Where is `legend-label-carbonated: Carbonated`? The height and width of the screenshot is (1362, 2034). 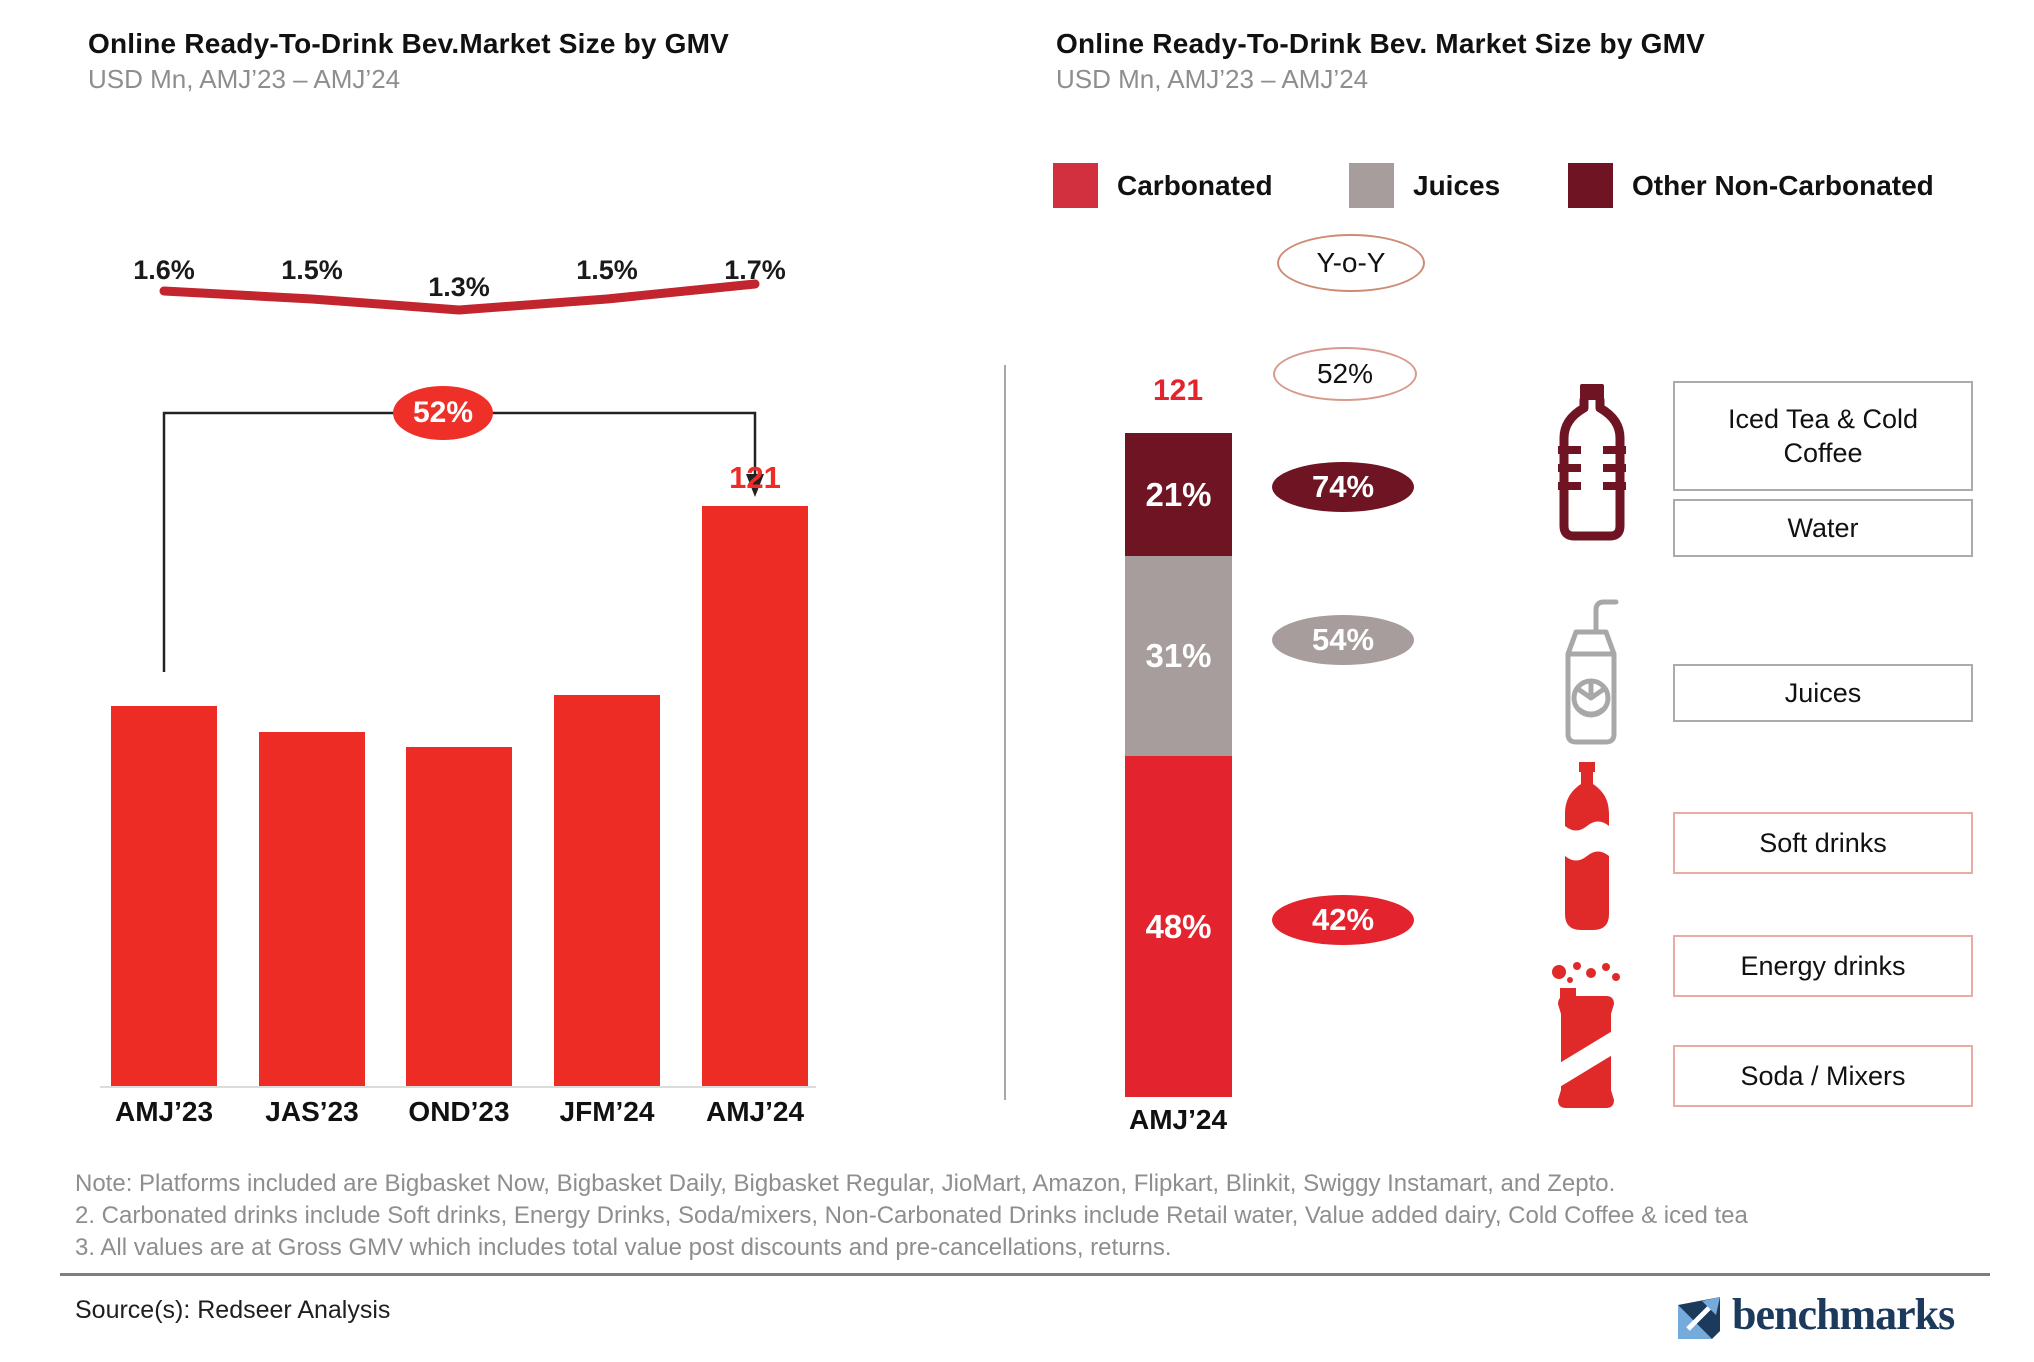
legend-label-carbonated: Carbonated is located at coordinates (1195, 185).